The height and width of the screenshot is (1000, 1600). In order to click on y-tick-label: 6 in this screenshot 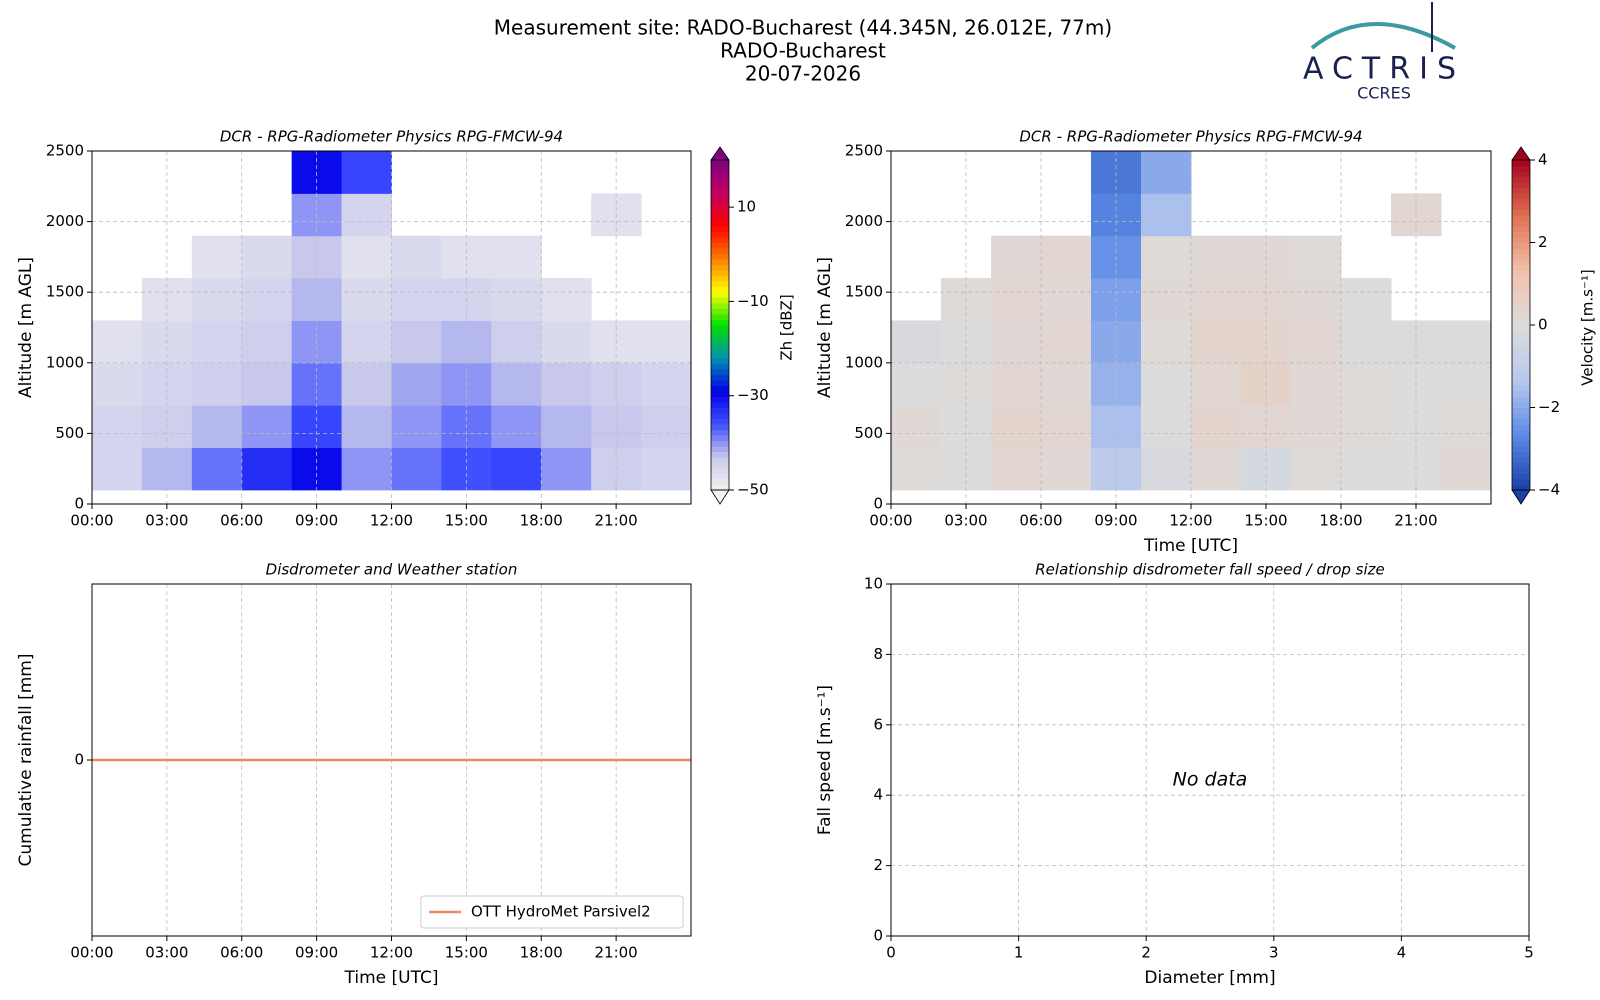, I will do `click(878, 724)`.